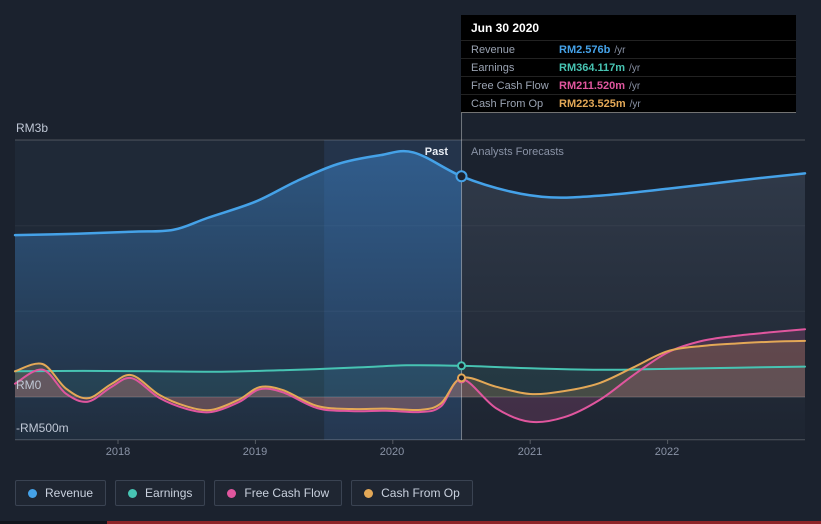 This screenshot has width=821, height=524. I want to click on x-axis-tick-2018: 2018, so click(118, 452).